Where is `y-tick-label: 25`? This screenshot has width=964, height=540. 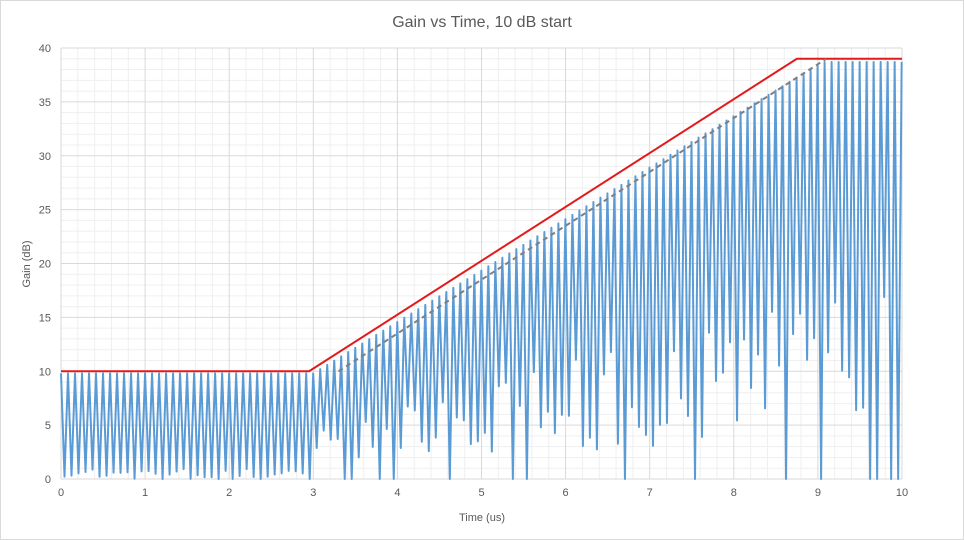
y-tick-label: 25 is located at coordinates (45, 211).